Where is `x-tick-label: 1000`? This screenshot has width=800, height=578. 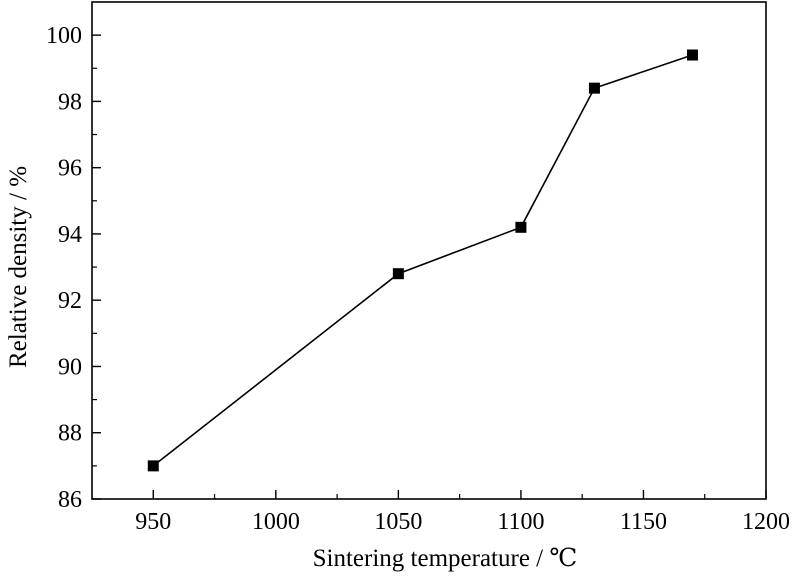
x-tick-label: 1000 is located at coordinates (276, 522).